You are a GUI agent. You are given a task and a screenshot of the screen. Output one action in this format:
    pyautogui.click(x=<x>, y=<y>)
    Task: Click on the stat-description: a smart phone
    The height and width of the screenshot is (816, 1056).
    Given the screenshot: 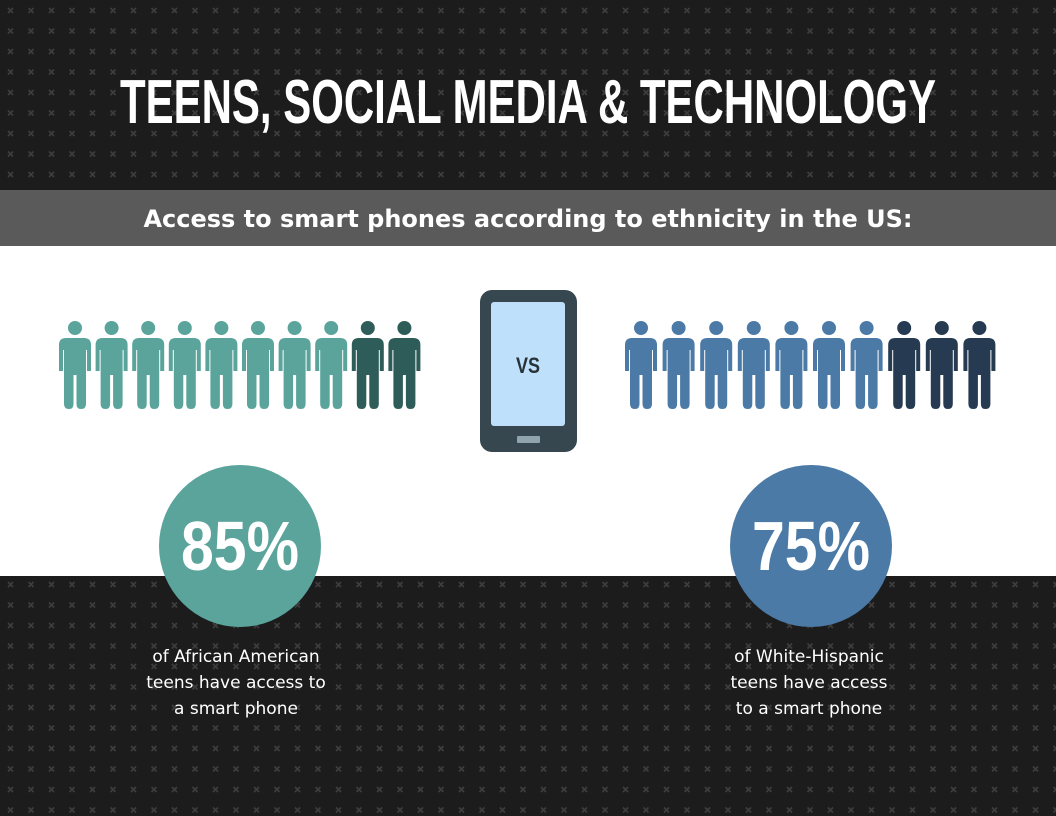 What is the action you would take?
    pyautogui.click(x=236, y=709)
    